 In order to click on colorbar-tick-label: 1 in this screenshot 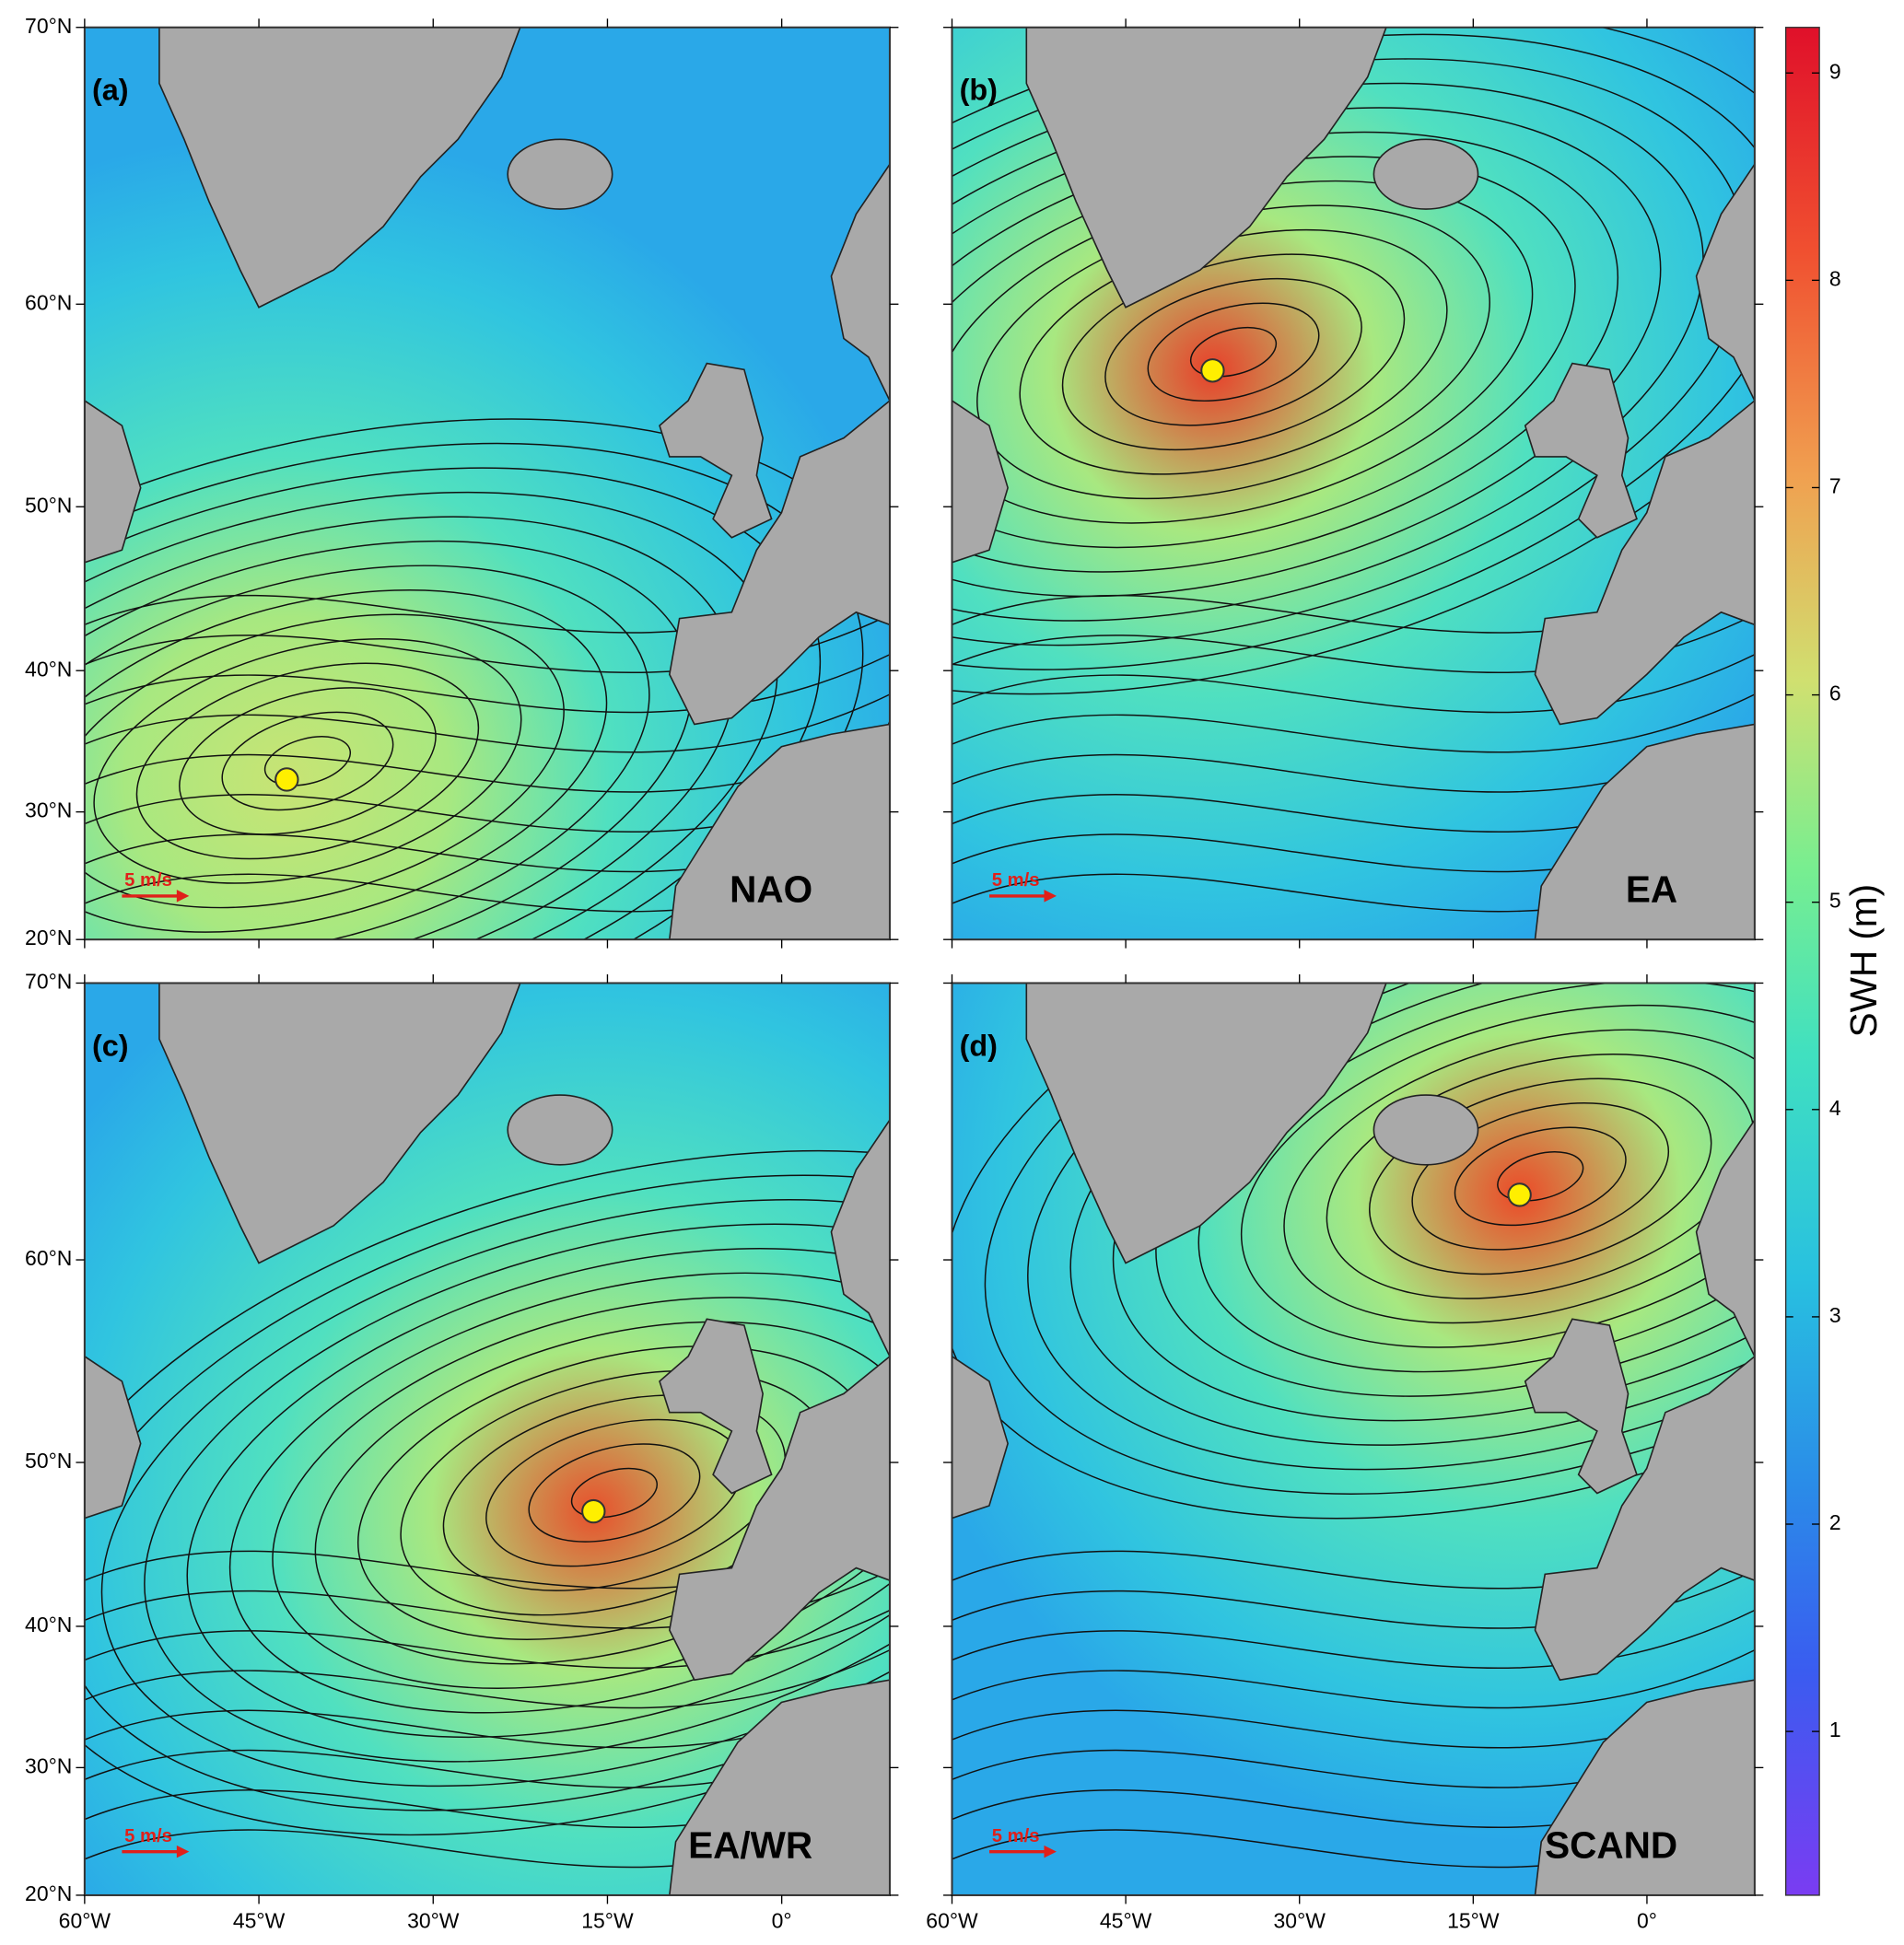, I will do `click(1835, 1729)`.